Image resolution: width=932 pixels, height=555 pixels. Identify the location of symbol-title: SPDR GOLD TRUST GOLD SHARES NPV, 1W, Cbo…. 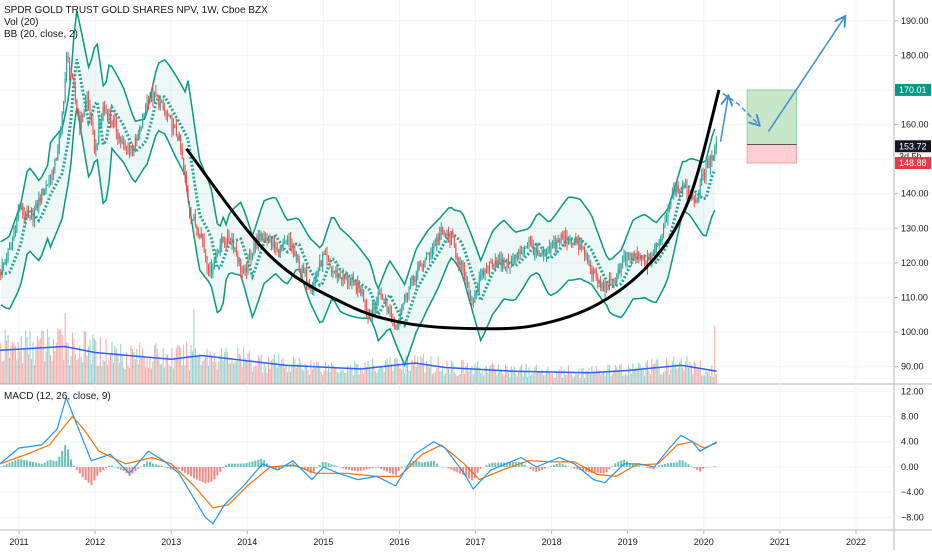
(136, 10).